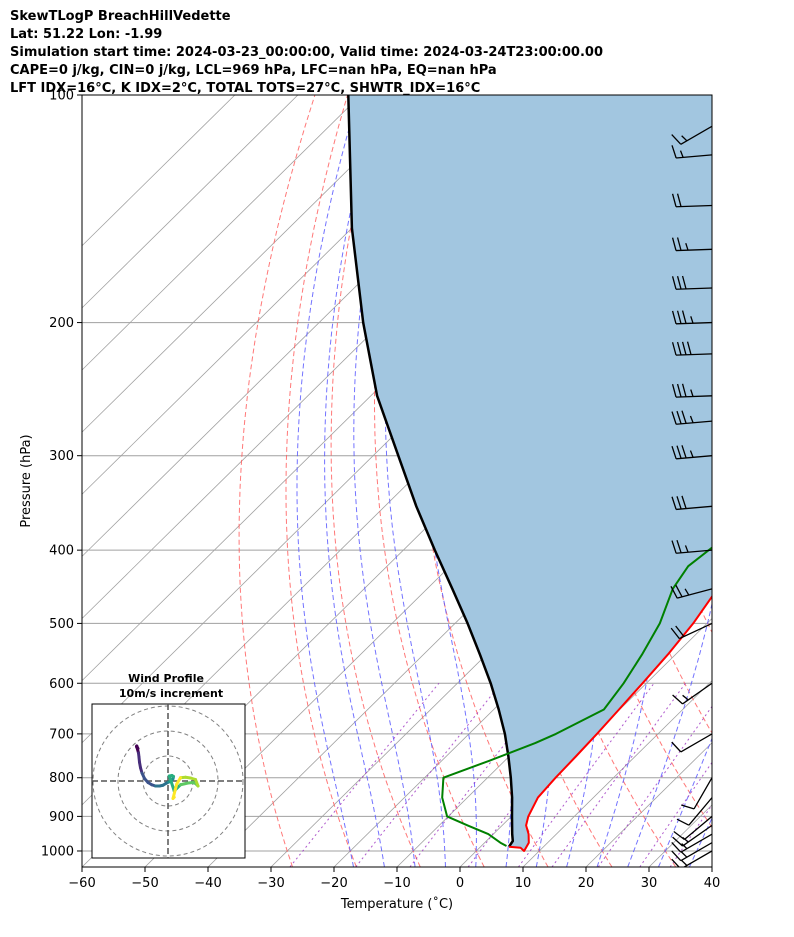 Image resolution: width=794 pixels, height=937 pixels. Describe the element at coordinates (61, 684) in the screenshot. I see `y-tick-label: 600` at that location.